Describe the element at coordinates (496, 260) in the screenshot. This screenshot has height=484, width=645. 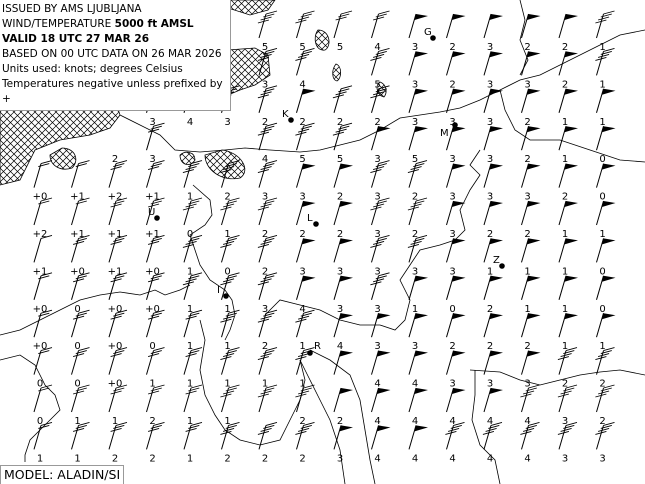
I see `station-label: Z` at that location.